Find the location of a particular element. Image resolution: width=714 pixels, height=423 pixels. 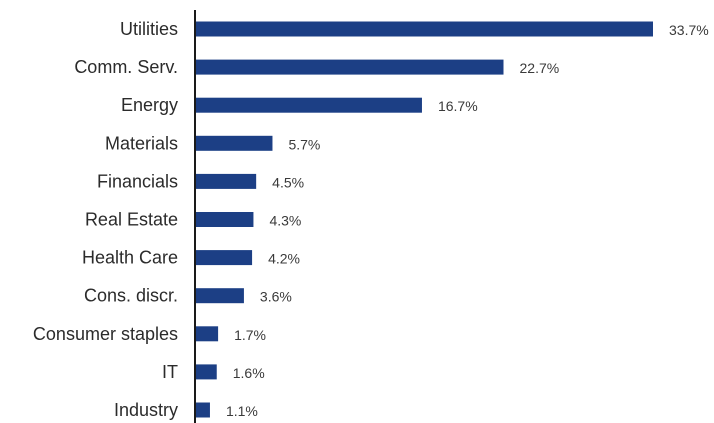

category-label-real-estate: Real Estate is located at coordinates (131, 220).